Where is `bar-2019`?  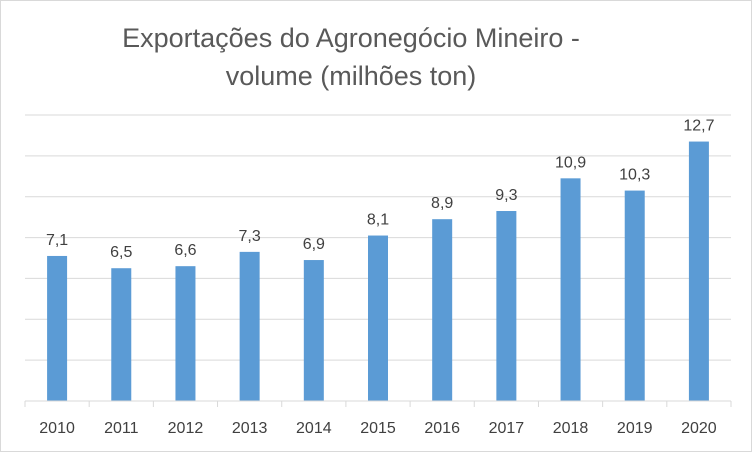 bar-2019 is located at coordinates (634, 295).